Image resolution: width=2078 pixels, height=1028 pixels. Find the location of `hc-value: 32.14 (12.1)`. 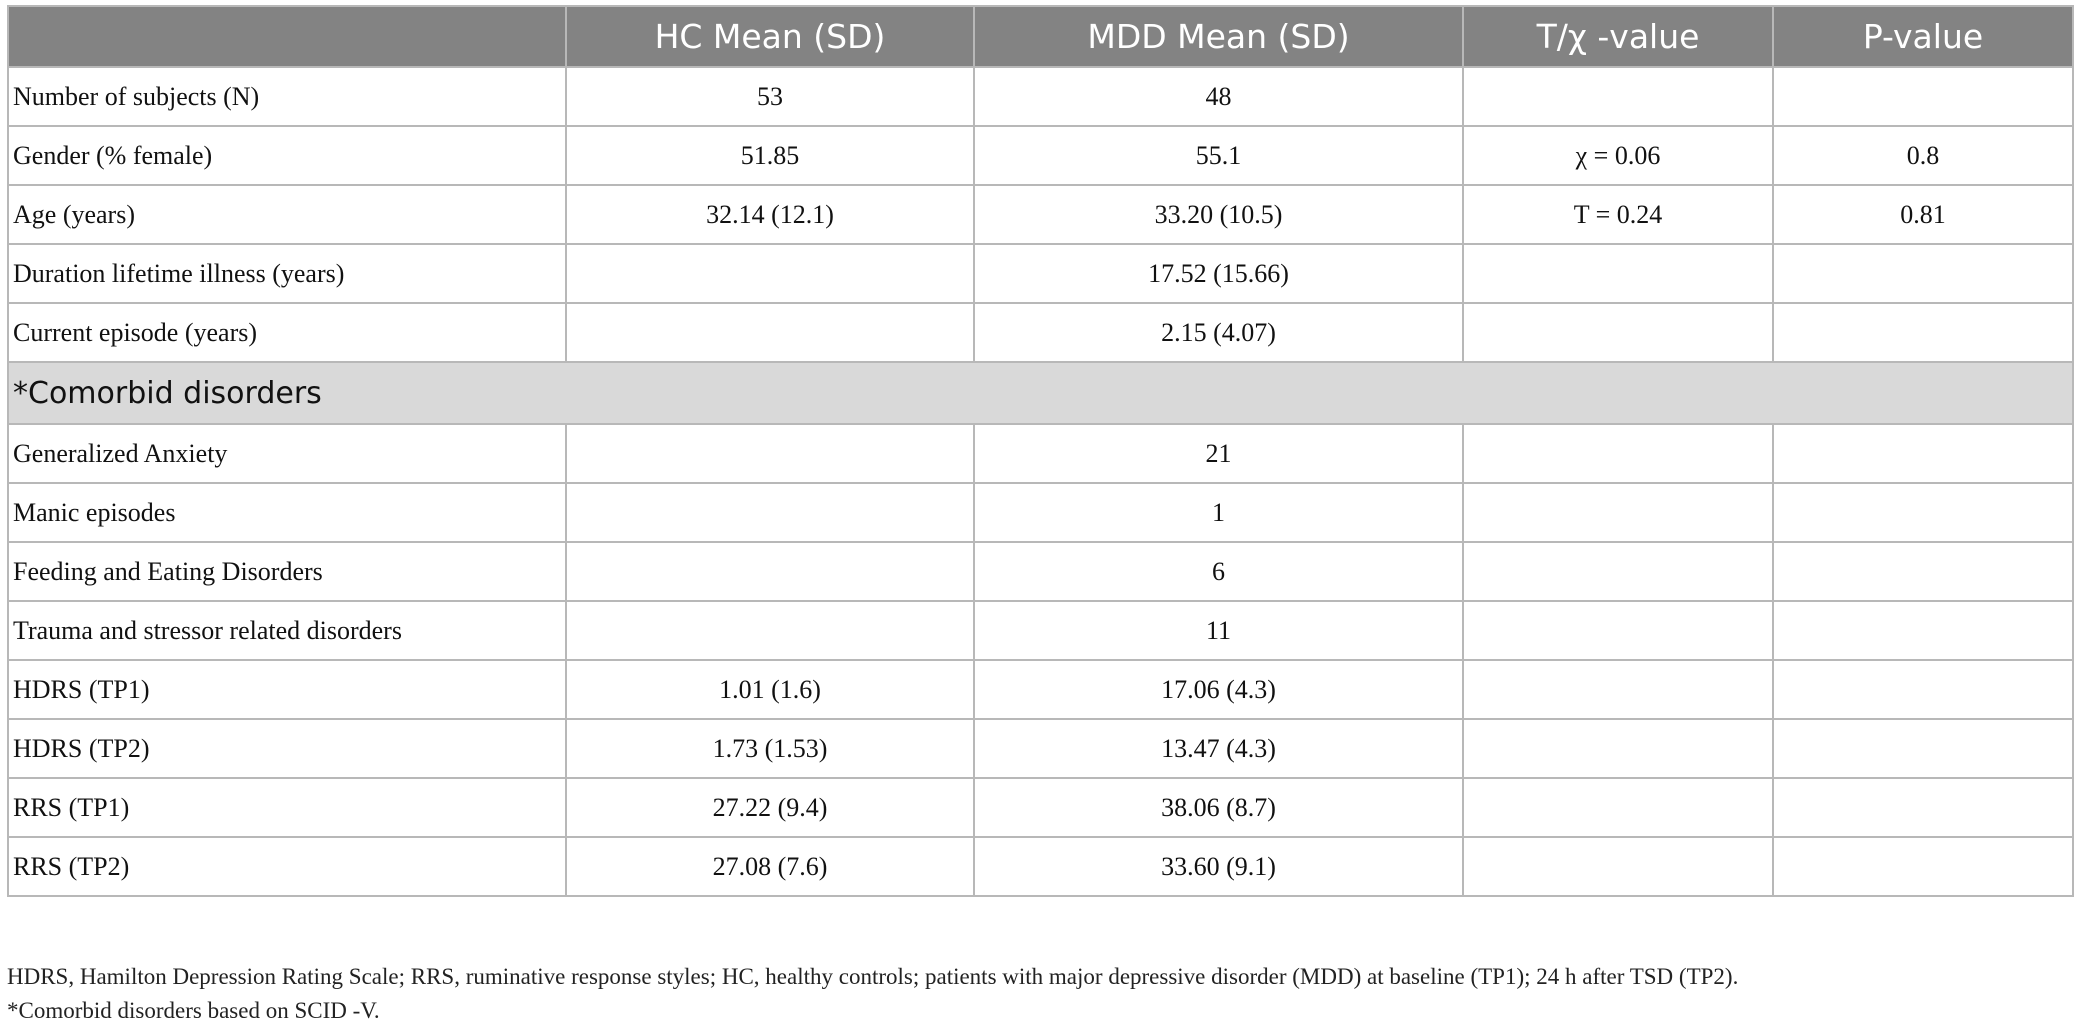

hc-value: 32.14 (12.1) is located at coordinates (770, 214).